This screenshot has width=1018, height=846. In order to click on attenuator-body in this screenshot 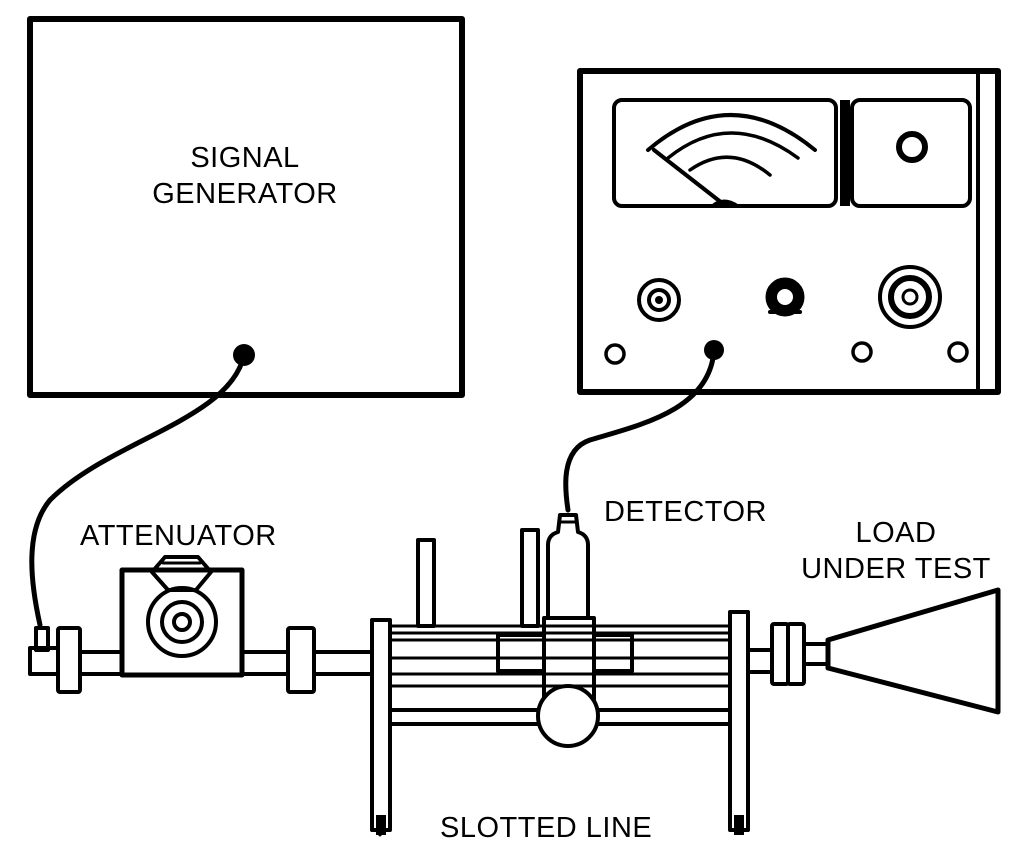, I will do `click(182, 622)`.